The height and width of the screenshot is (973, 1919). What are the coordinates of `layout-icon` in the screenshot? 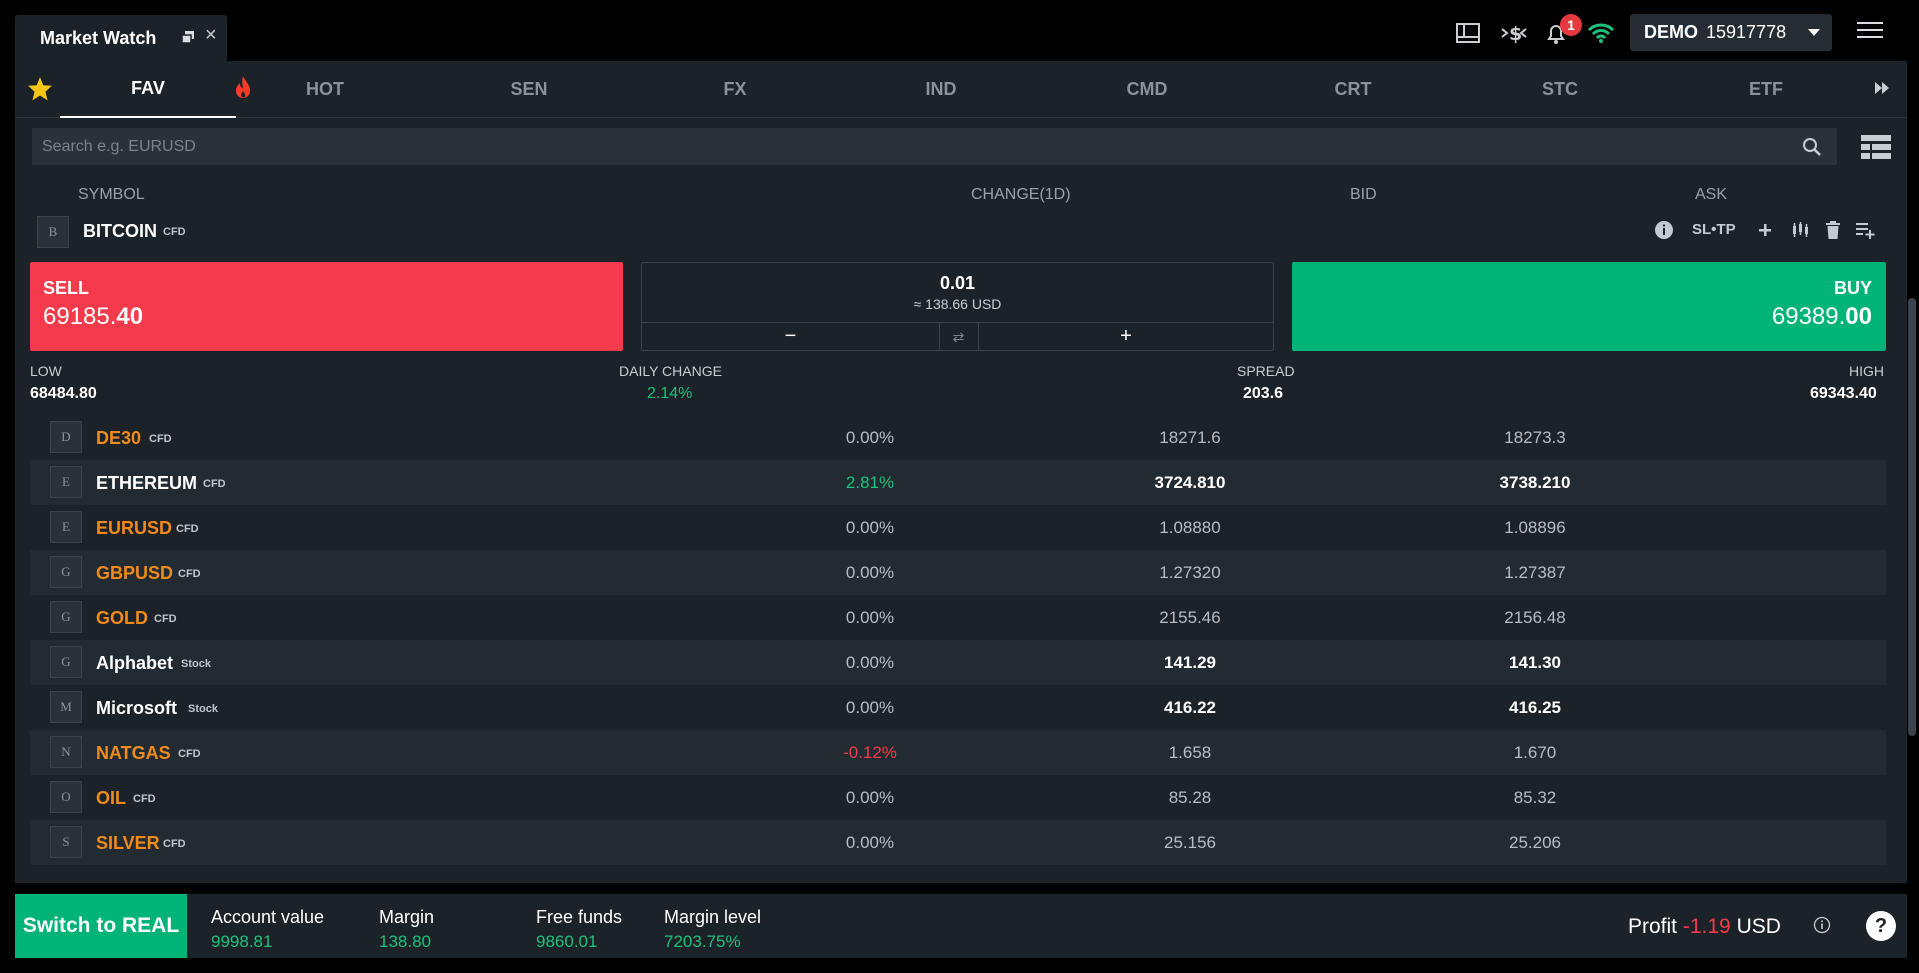 It's located at (1468, 33).